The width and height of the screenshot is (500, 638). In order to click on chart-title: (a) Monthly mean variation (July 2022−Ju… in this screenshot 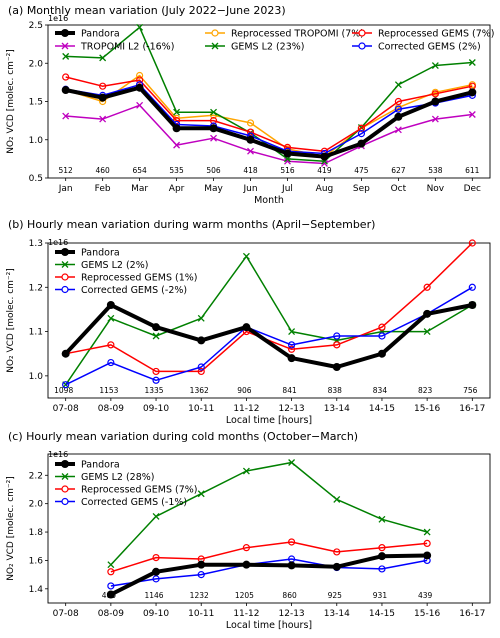, I will do `click(147, 10)`.